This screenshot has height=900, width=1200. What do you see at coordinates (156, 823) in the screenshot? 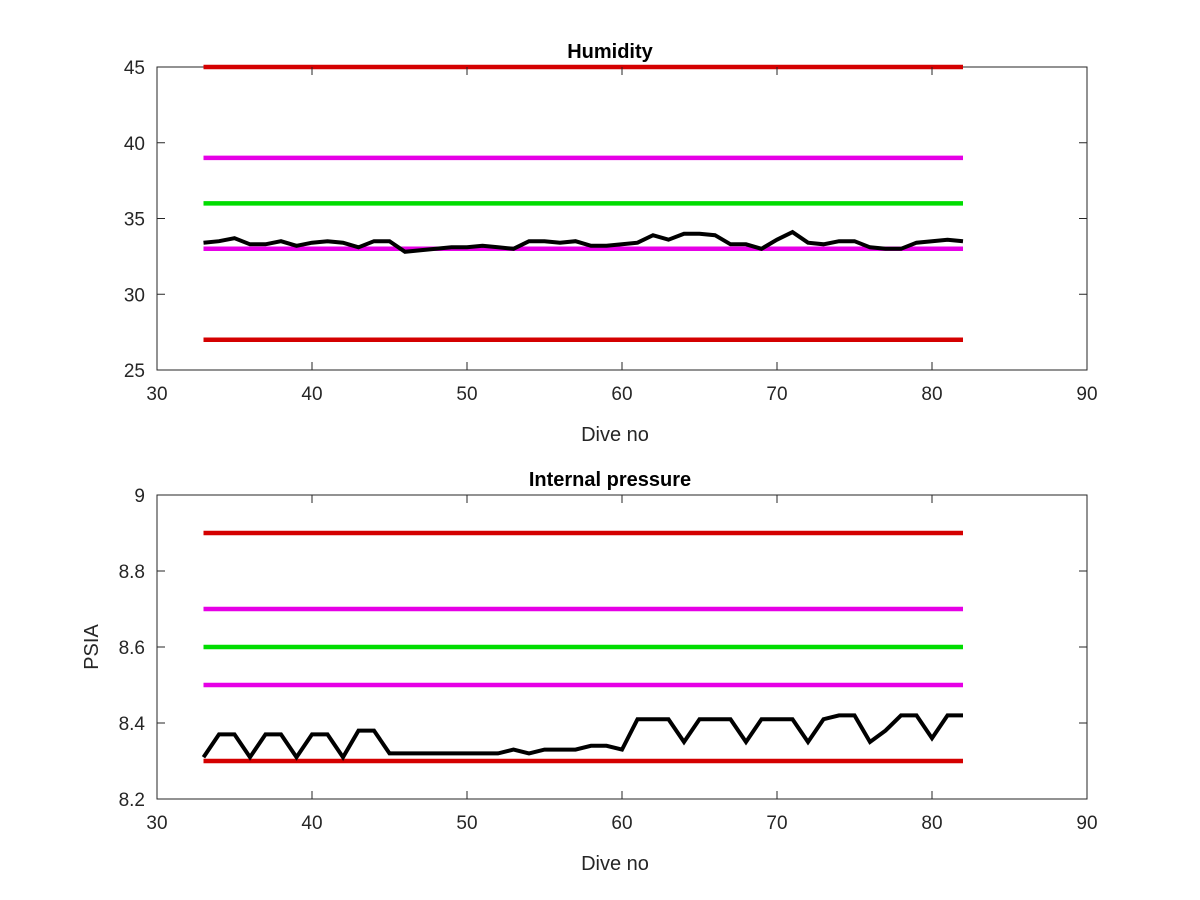
I see `x-tick-label-1-0: 30` at bounding box center [156, 823].